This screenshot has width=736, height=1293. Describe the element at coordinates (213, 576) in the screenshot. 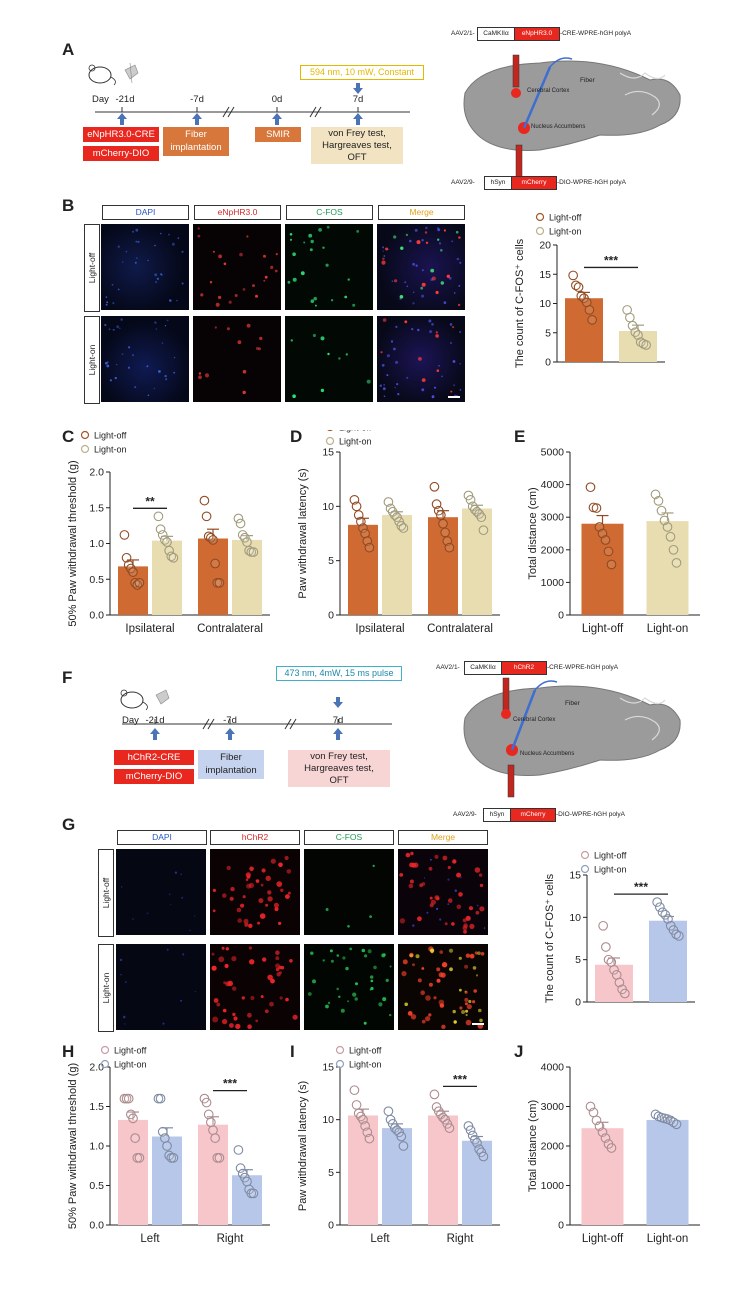

I see `bar-light-off` at that location.